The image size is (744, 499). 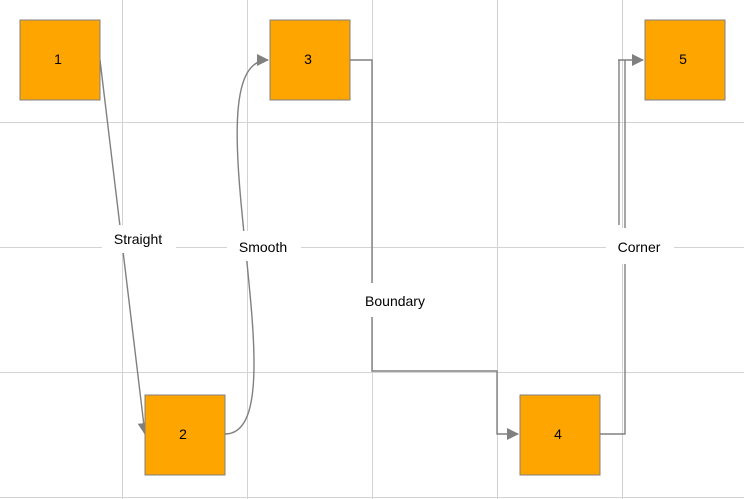 I want to click on node-1: 1, so click(x=60, y=60).